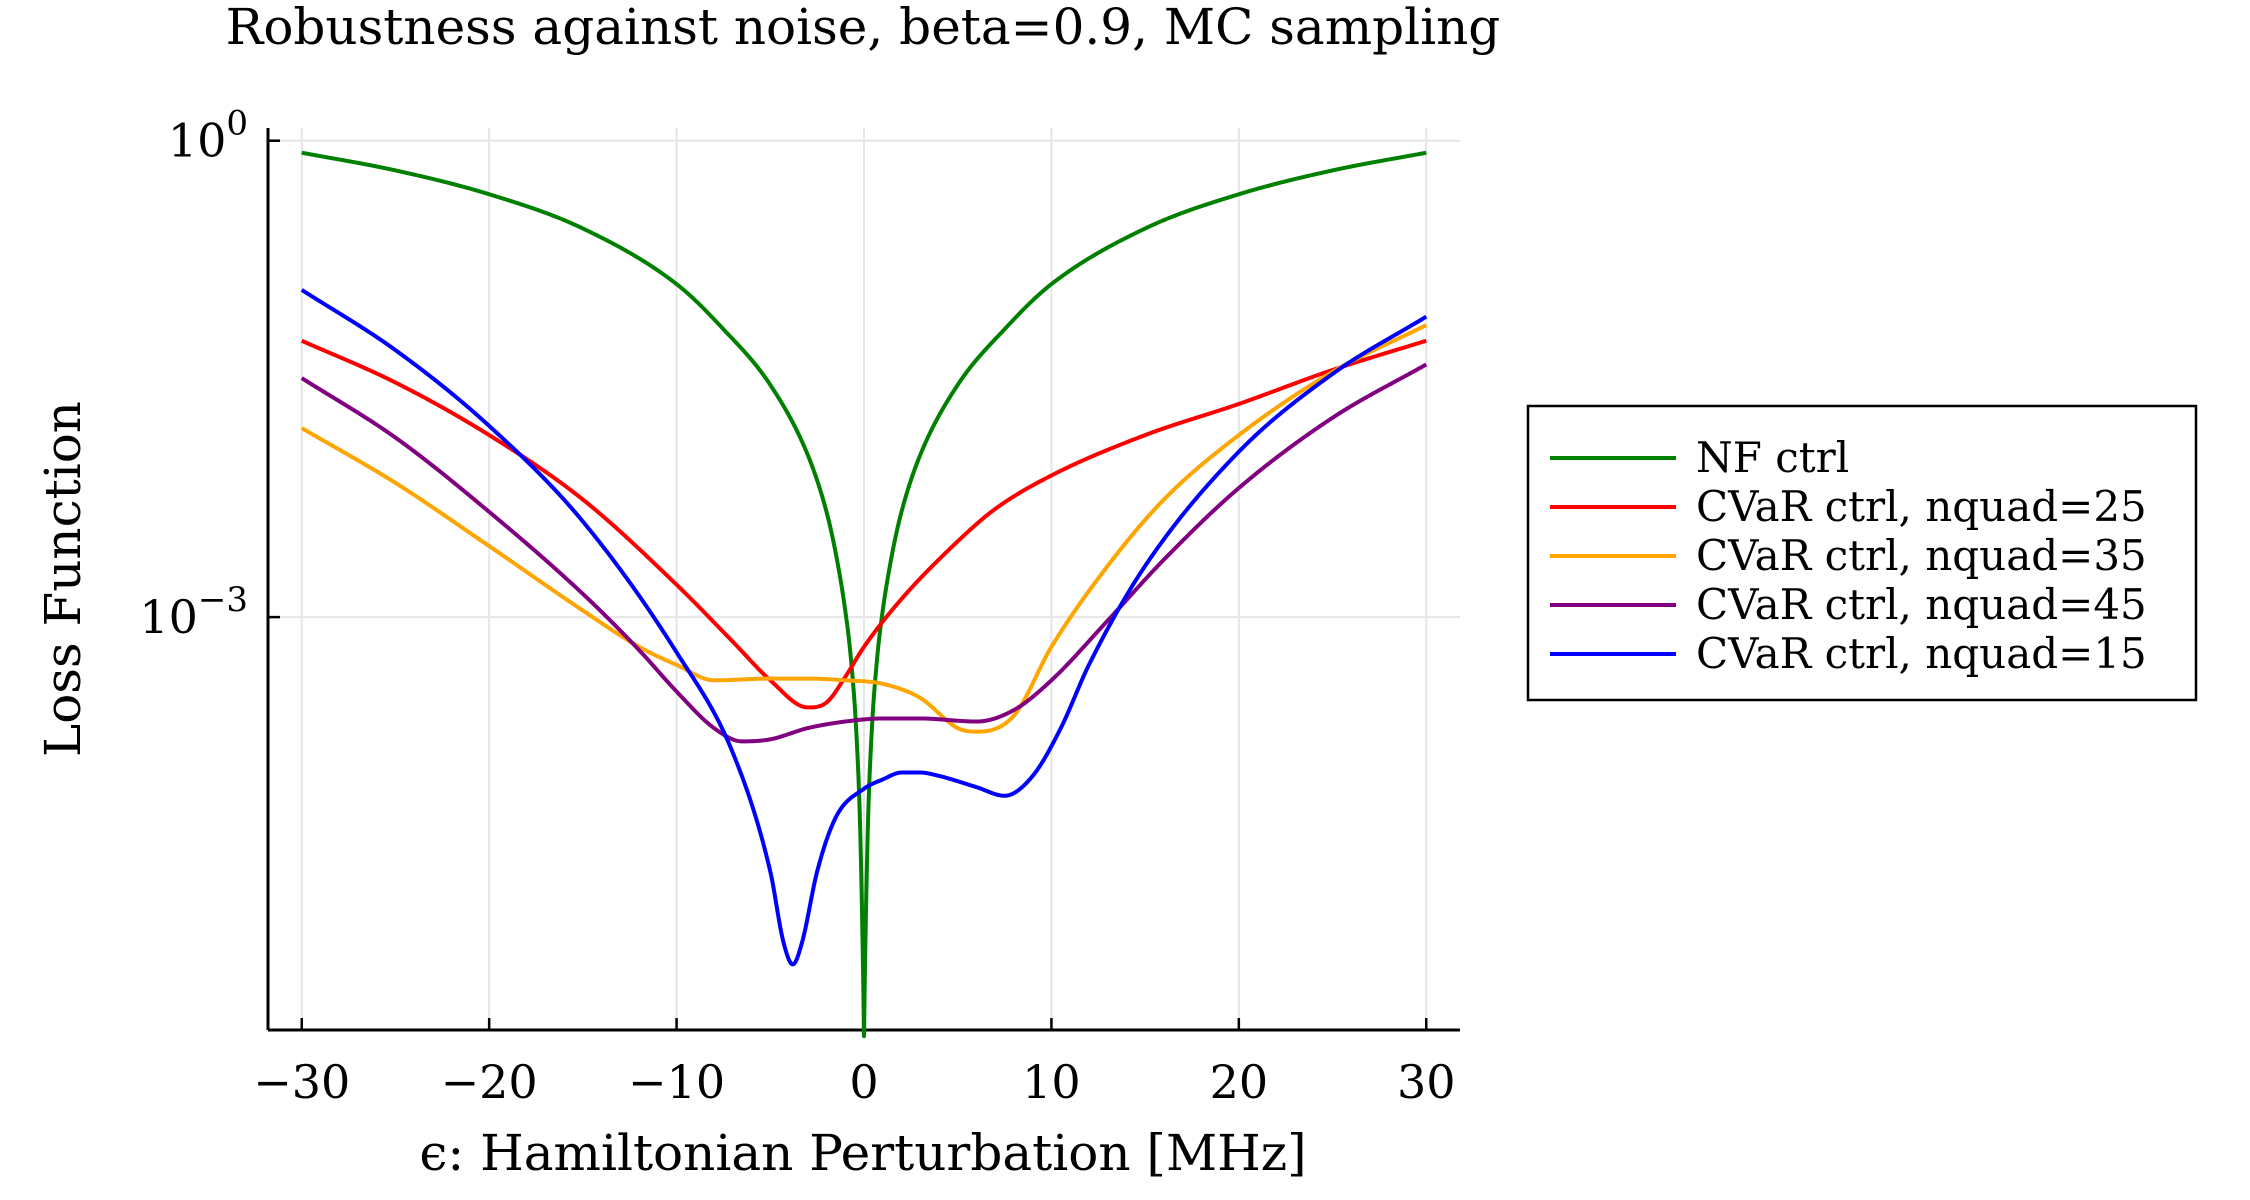 This screenshot has height=1200, width=2250. What do you see at coordinates (301, 1082) in the screenshot?
I see `x-tick-label: −30` at bounding box center [301, 1082].